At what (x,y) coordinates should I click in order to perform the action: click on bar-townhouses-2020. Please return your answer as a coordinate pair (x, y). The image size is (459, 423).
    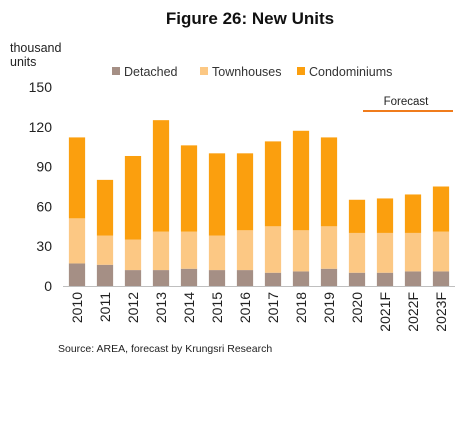
    Looking at the image, I should click on (357, 252).